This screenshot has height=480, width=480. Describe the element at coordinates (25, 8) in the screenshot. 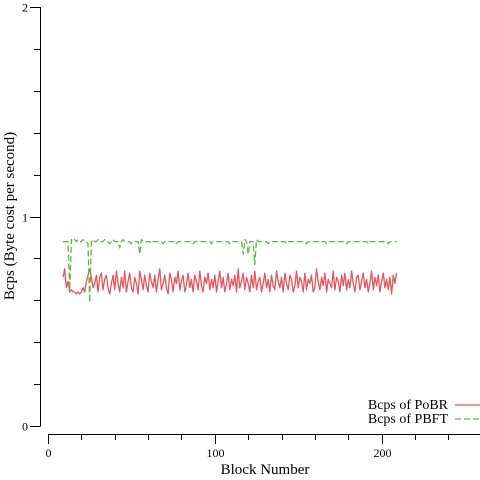

I see `y-tick-label: 2` at that location.